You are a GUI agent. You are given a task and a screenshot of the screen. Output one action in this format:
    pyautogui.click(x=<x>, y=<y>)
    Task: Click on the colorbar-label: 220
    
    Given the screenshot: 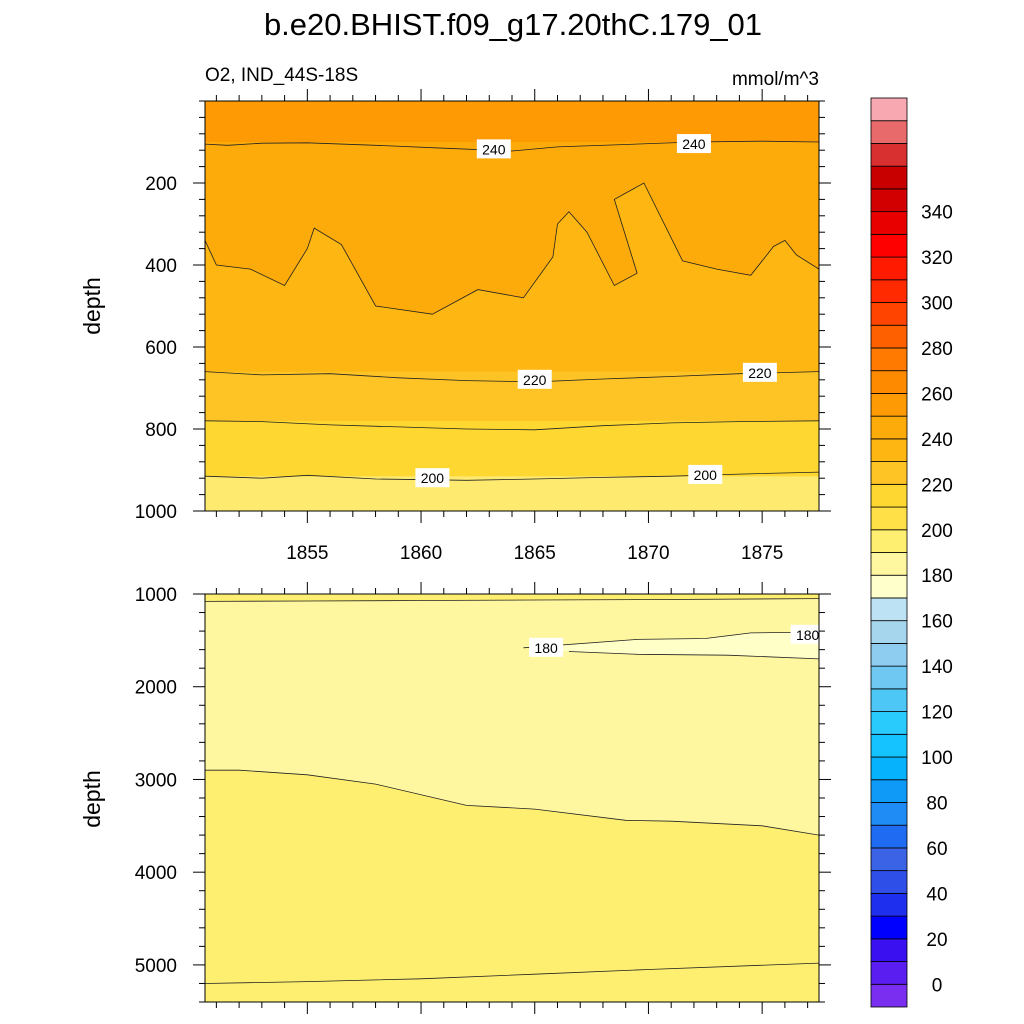 What is the action you would take?
    pyautogui.click(x=937, y=485)
    